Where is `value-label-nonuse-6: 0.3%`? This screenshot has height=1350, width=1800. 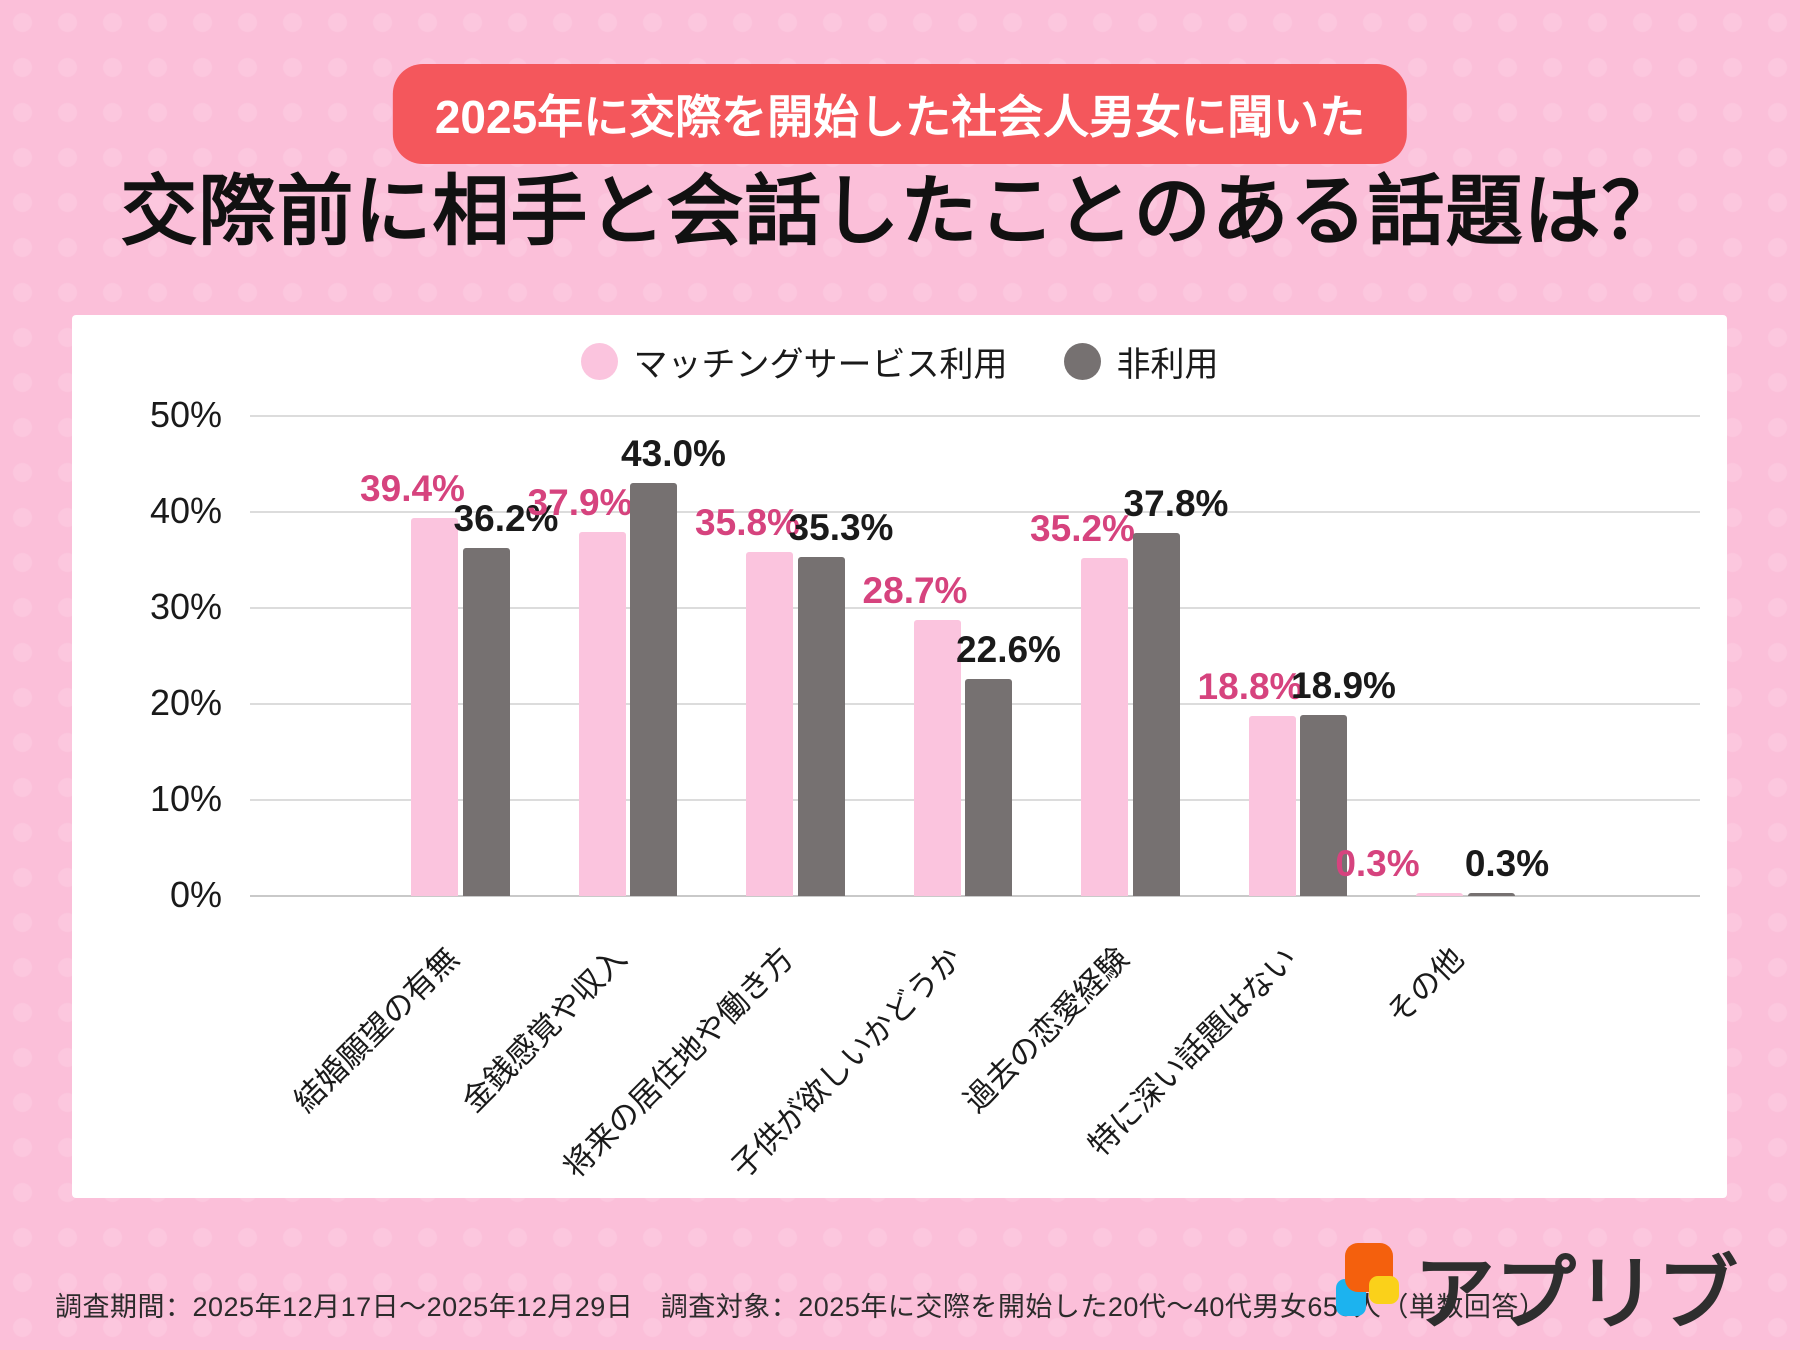 value-label-nonuse-6: 0.3% is located at coordinates (1507, 863).